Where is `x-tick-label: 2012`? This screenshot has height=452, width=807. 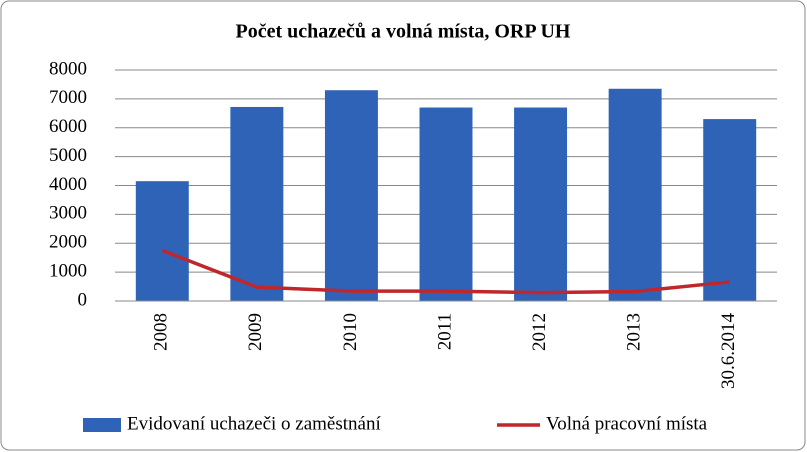 x-tick-label: 2012 is located at coordinates (539, 332).